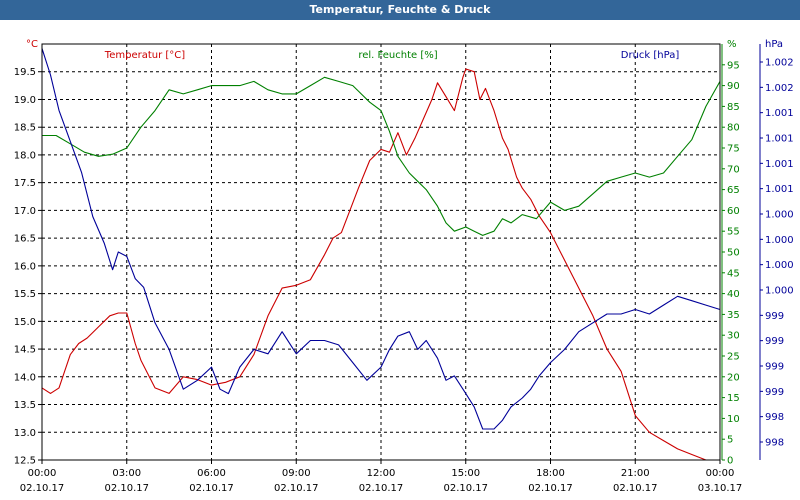 The width and height of the screenshot is (800, 500). What do you see at coordinates (25, 72) in the screenshot?
I see `tick-label-temperature: 19.5` at bounding box center [25, 72].